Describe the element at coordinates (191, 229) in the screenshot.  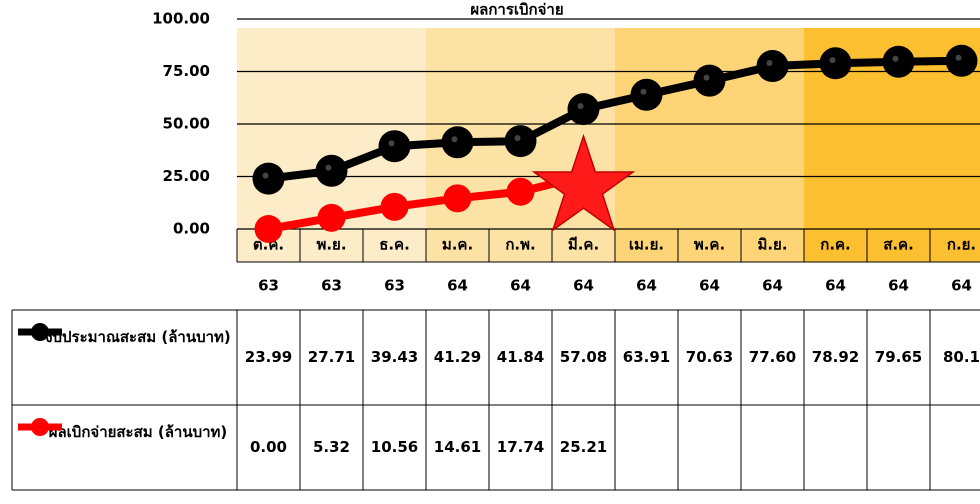
I see `y-tick-label: 0.00` at that location.